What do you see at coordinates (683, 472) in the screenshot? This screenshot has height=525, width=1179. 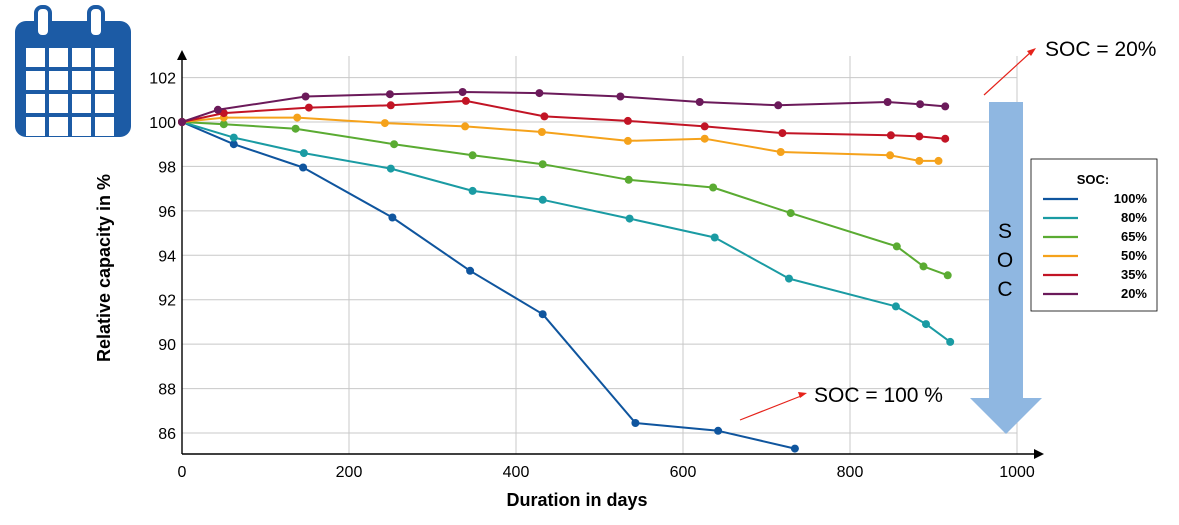 I see `x-tick-label: 600` at bounding box center [683, 472].